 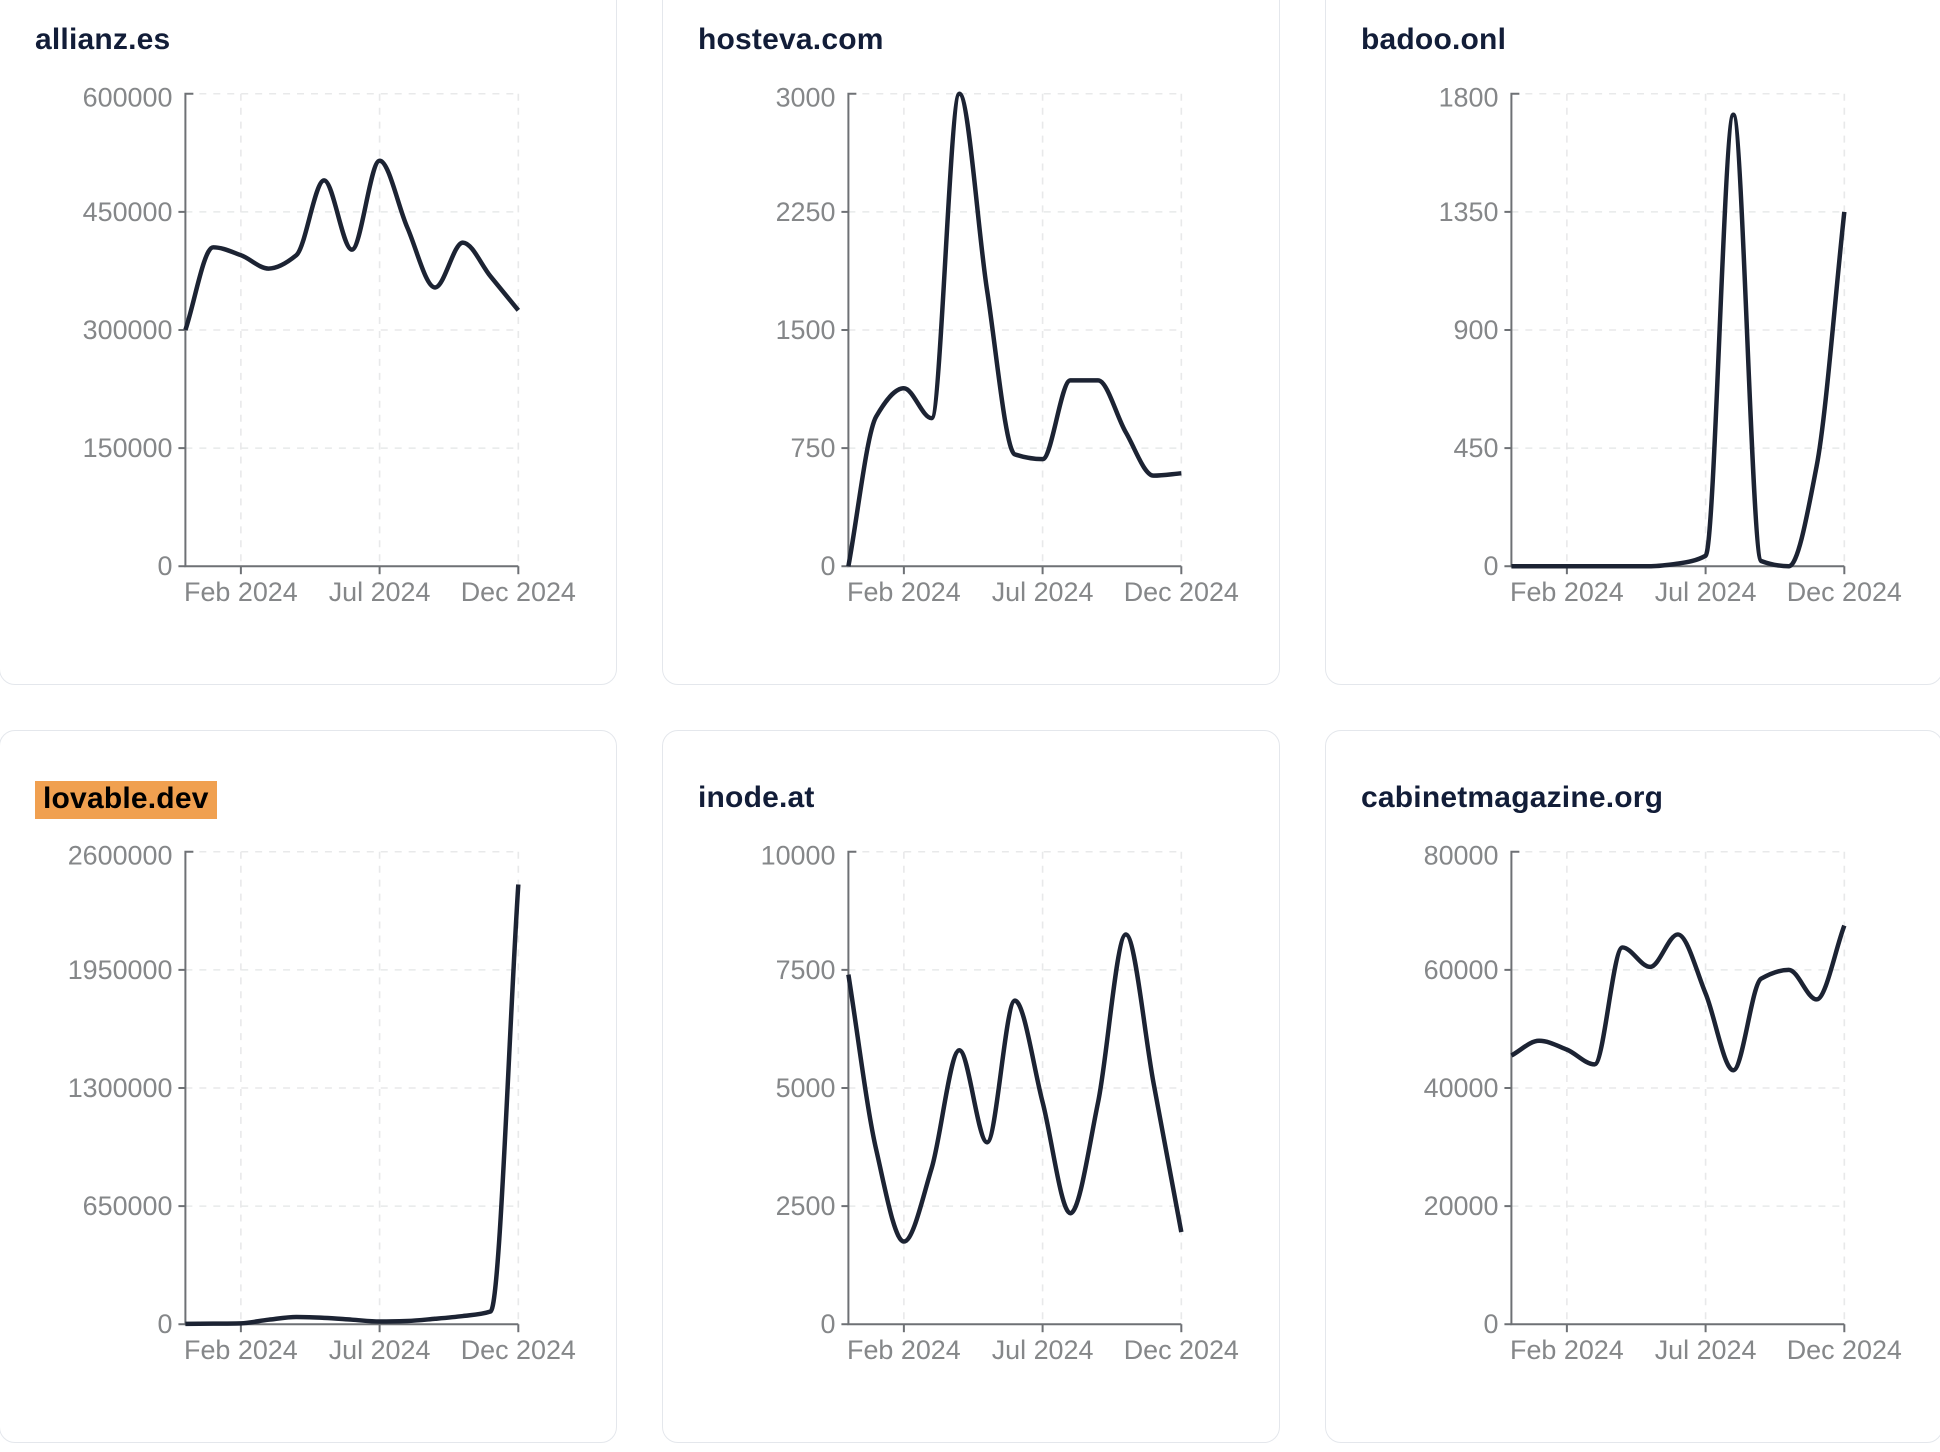 I want to click on y-tick-label: 5000, so click(x=806, y=1088).